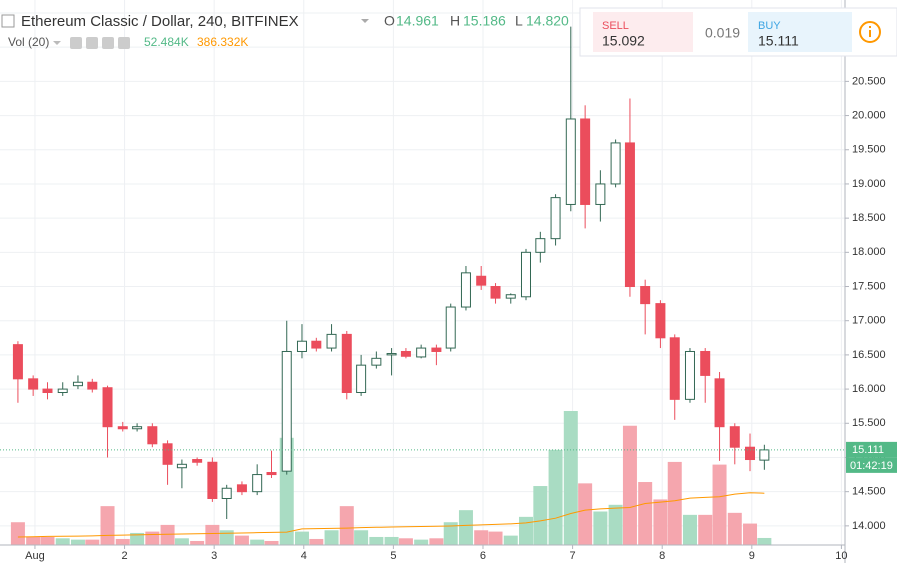 Image resolution: width=897 pixels, height=563 pixels. Describe the element at coordinates (643, 32) in the screenshot. I see `sell-button` at that location.